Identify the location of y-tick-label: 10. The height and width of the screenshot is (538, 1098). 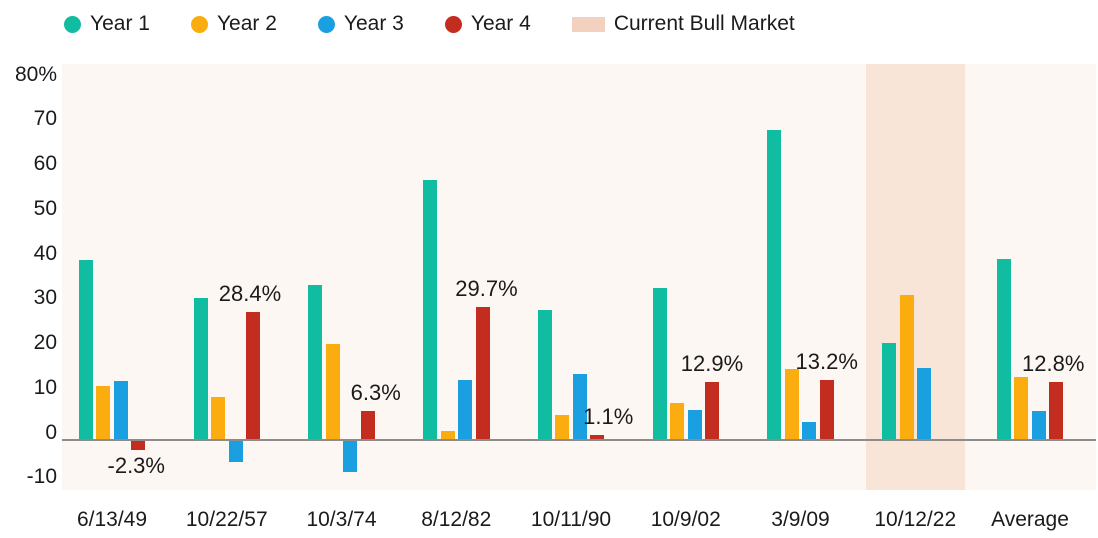
(45, 387).